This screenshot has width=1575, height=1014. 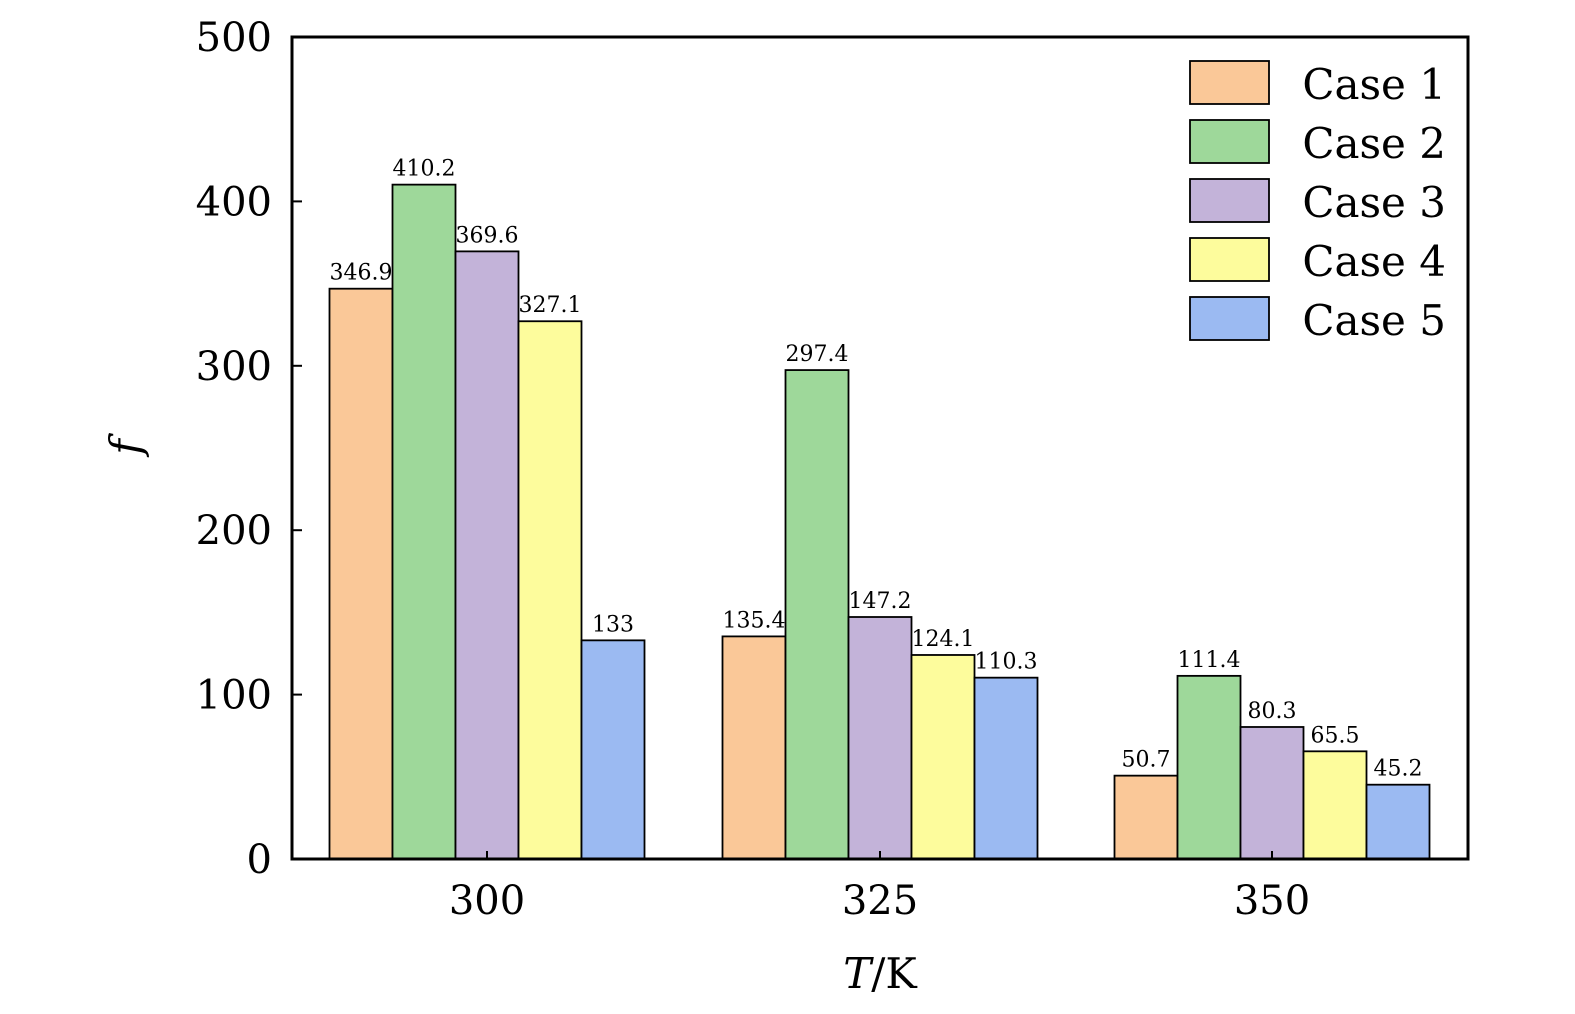 I want to click on x-tick-label: 350, so click(x=1272, y=901).